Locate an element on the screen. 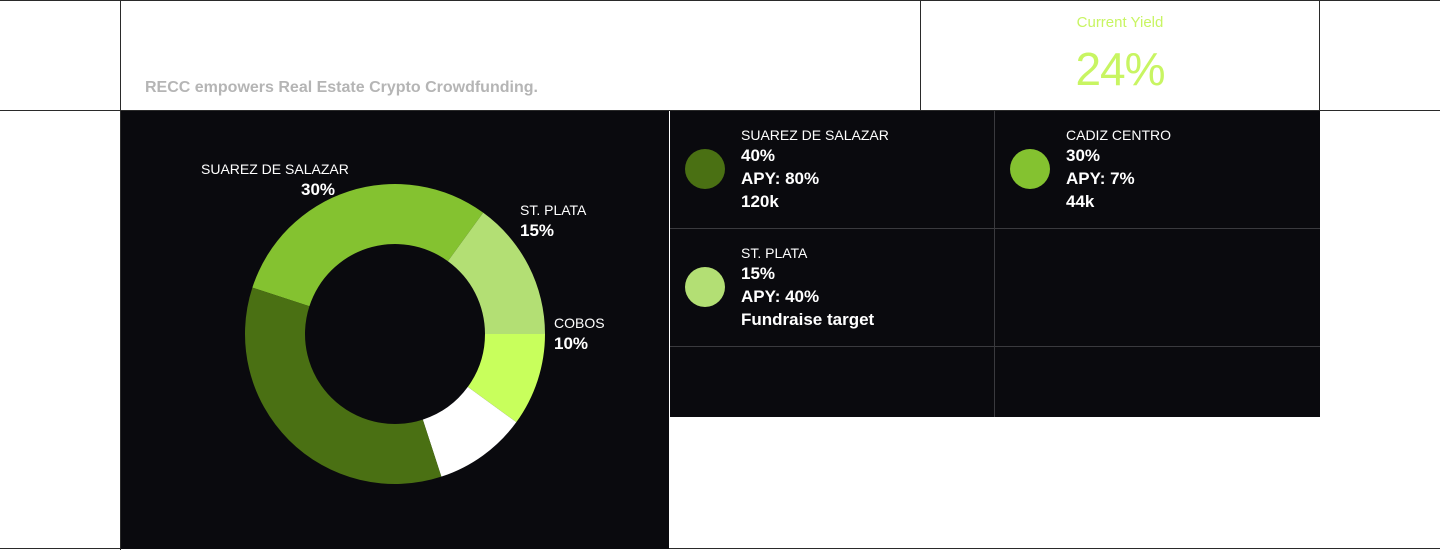 This screenshot has width=1440, height=550. property-name: CADIZ CENTRO is located at coordinates (1118, 135).